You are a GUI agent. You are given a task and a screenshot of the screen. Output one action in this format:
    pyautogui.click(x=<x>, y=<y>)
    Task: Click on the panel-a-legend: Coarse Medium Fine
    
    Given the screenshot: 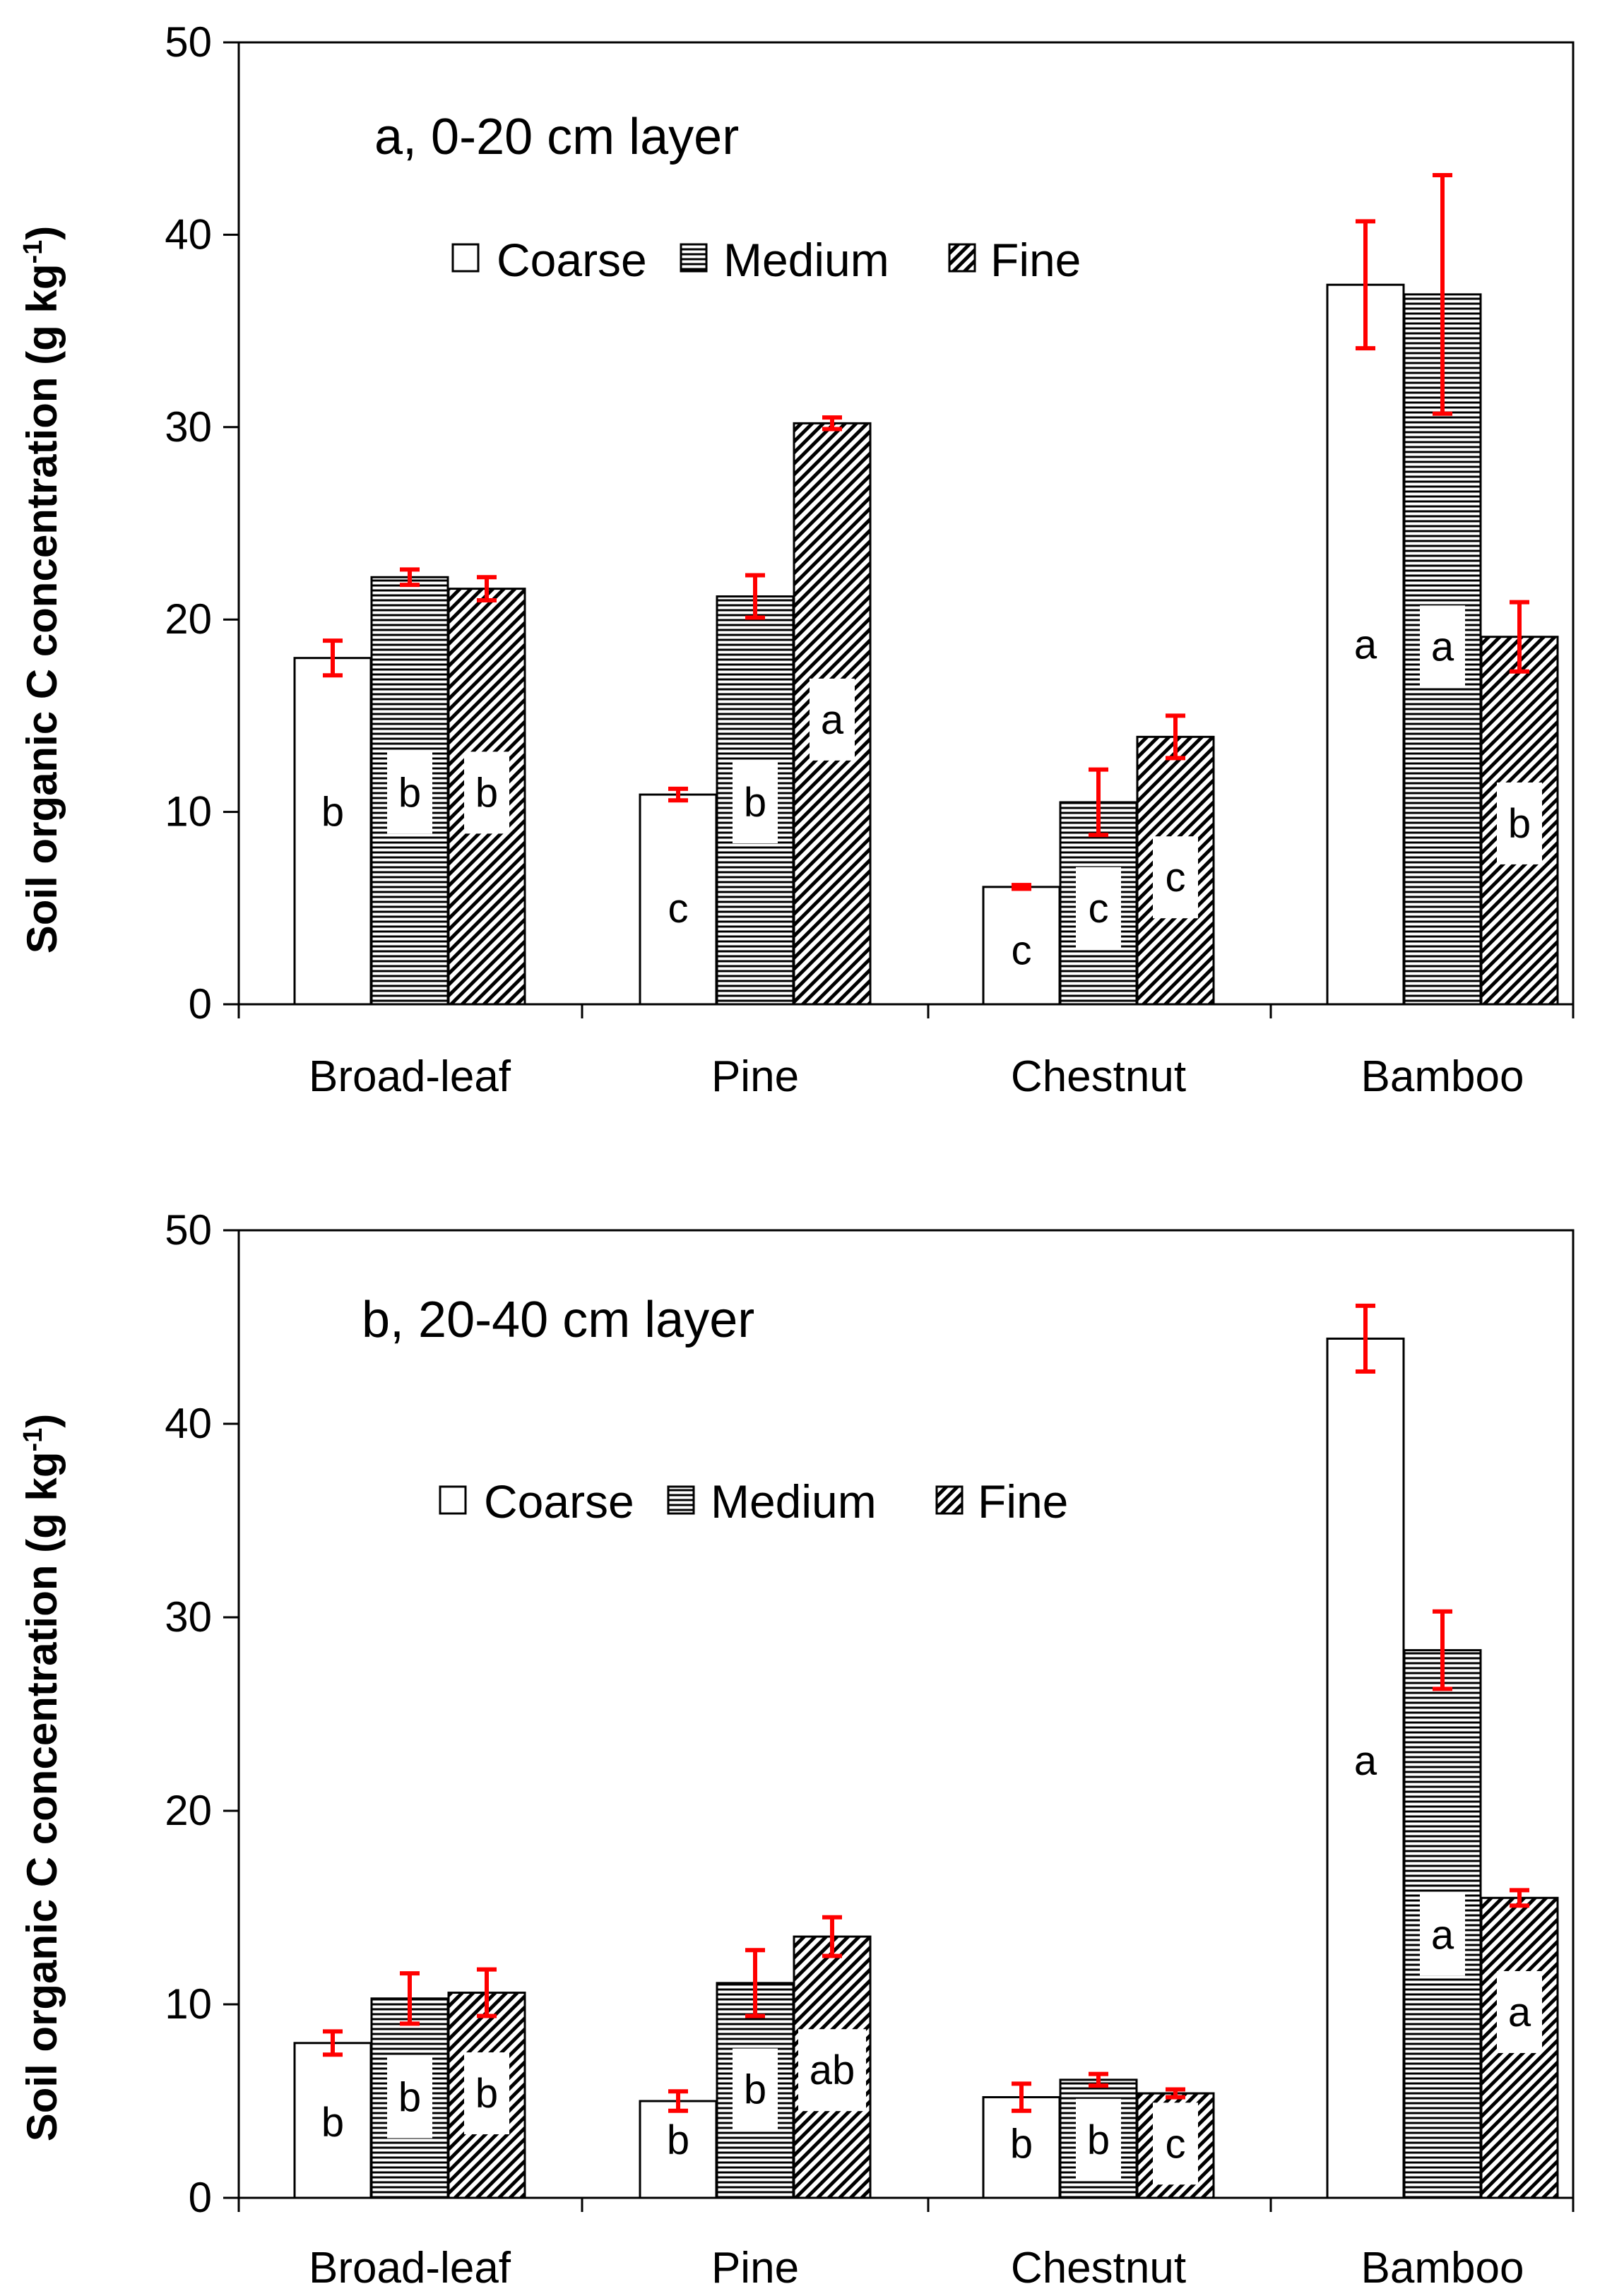 What is the action you would take?
    pyautogui.click(x=766, y=260)
    